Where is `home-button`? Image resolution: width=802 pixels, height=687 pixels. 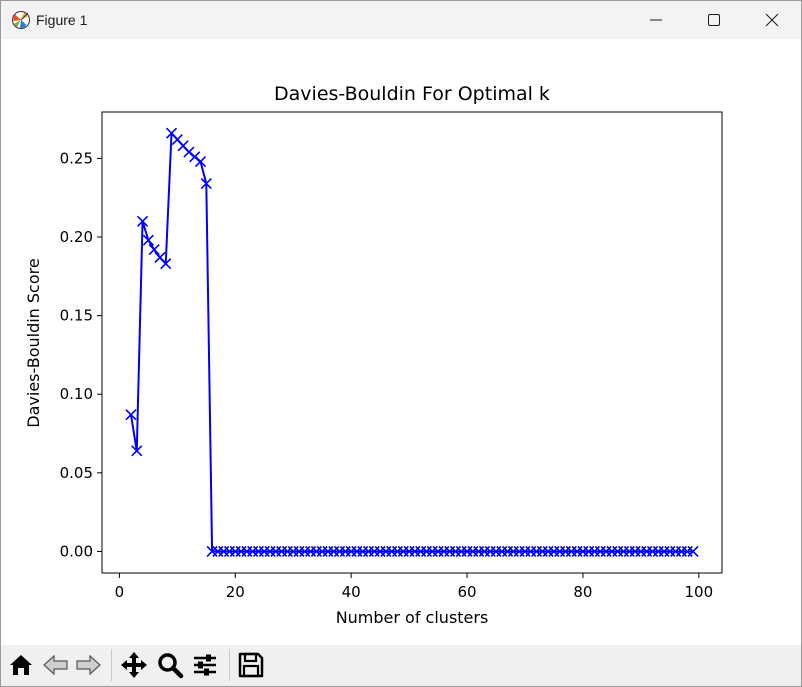 home-button is located at coordinates (21, 665).